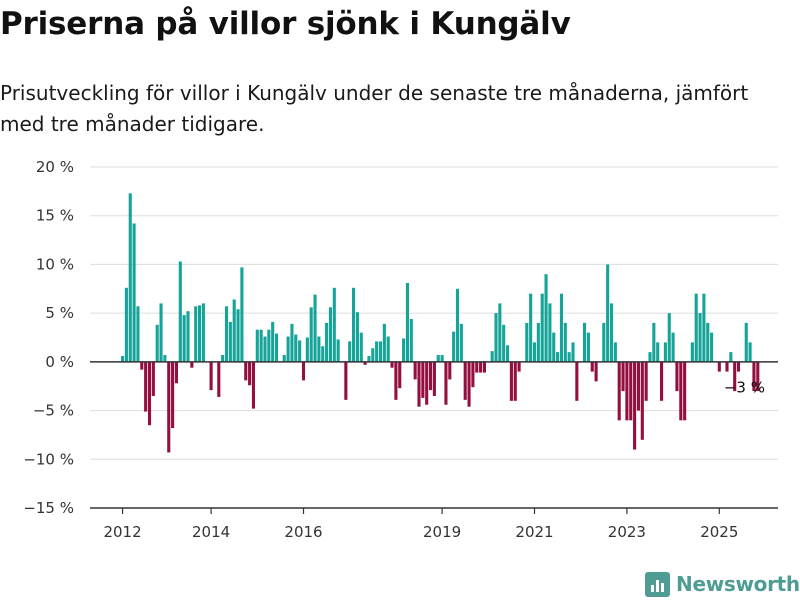  What do you see at coordinates (627, 532) in the screenshot?
I see `x-tick-label: 2023` at bounding box center [627, 532].